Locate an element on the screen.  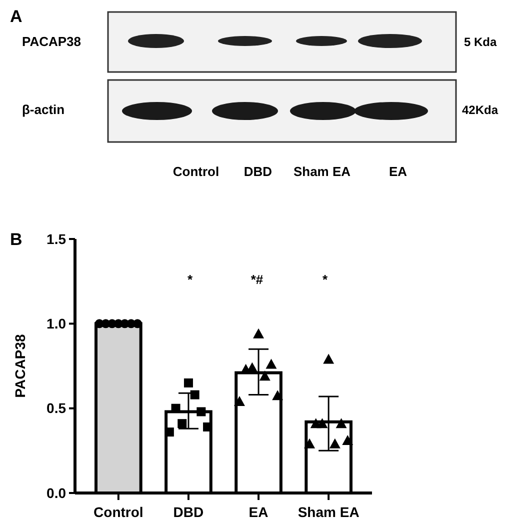
x-tick-label: EA is located at coordinates (258, 512).